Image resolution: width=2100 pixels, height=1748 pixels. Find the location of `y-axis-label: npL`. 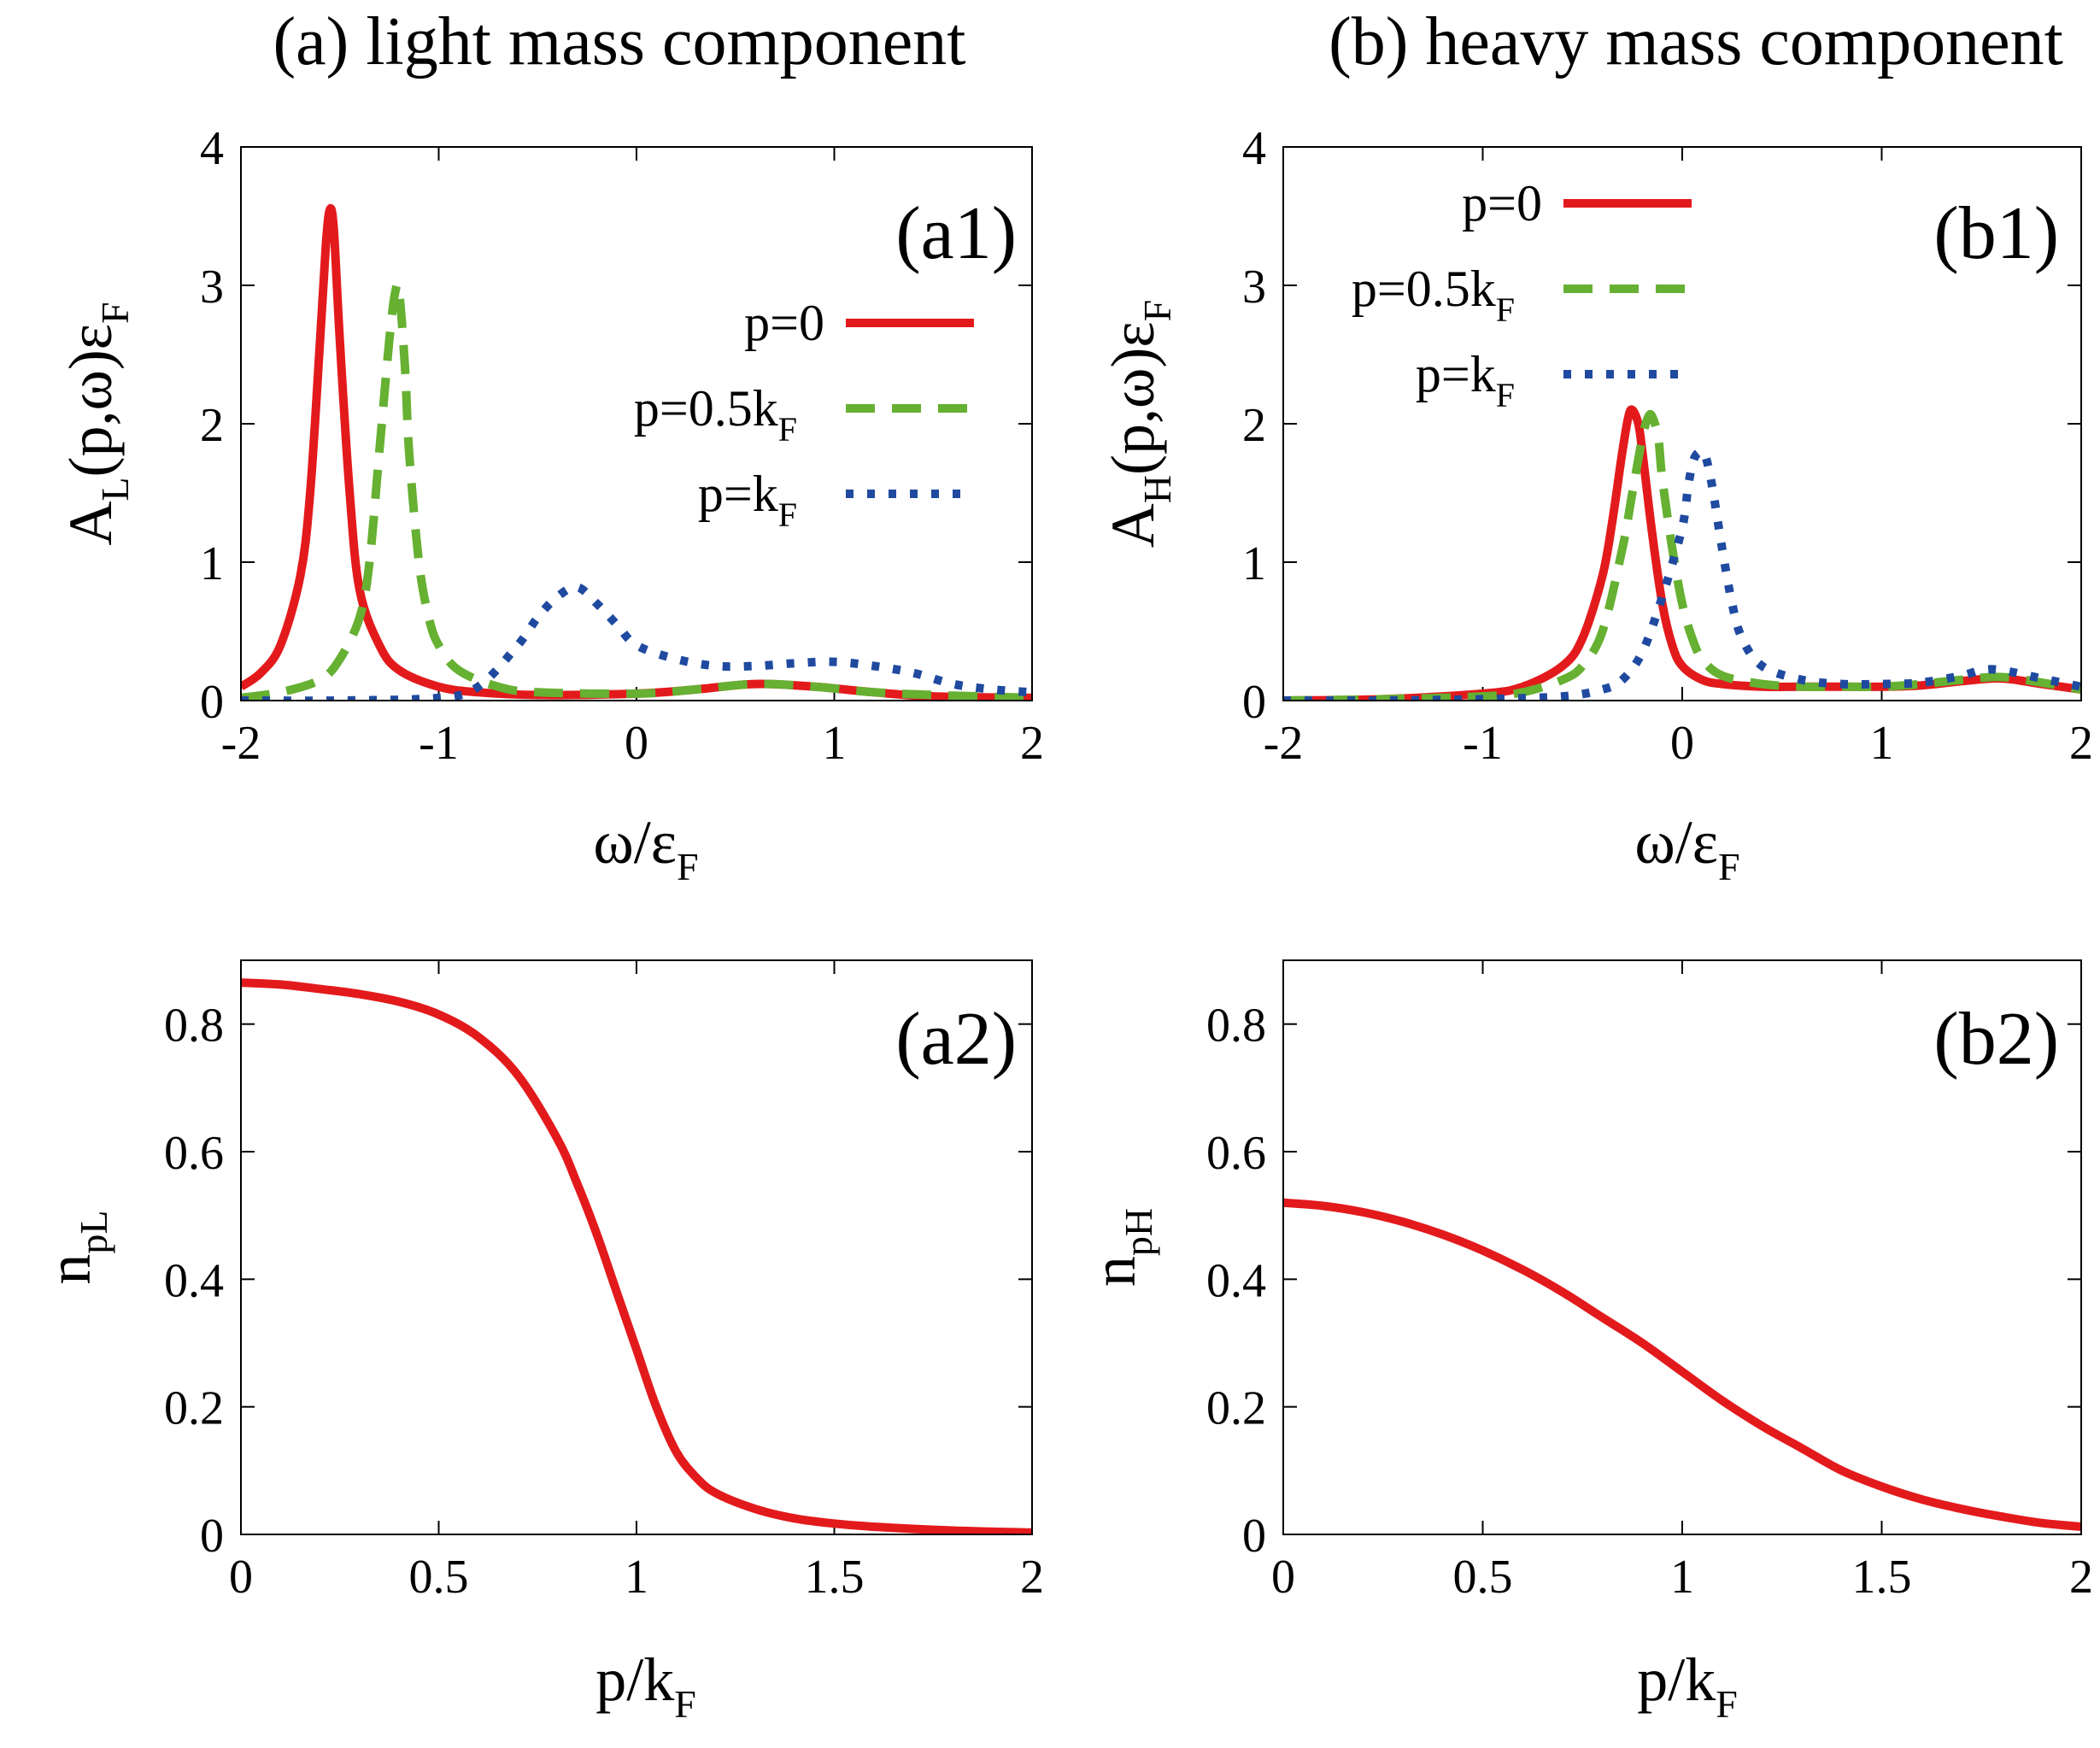

y-axis-label: npL is located at coordinates (75, 1247).